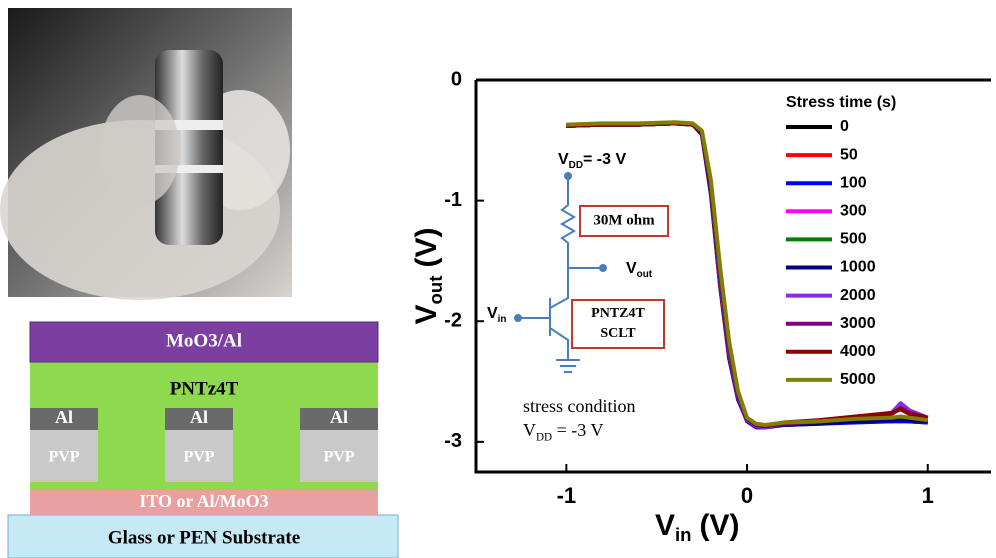 Image resolution: width=996 pixels, height=558 pixels. What do you see at coordinates (456, 79) in the screenshot?
I see `y-tick-label: 0` at bounding box center [456, 79].